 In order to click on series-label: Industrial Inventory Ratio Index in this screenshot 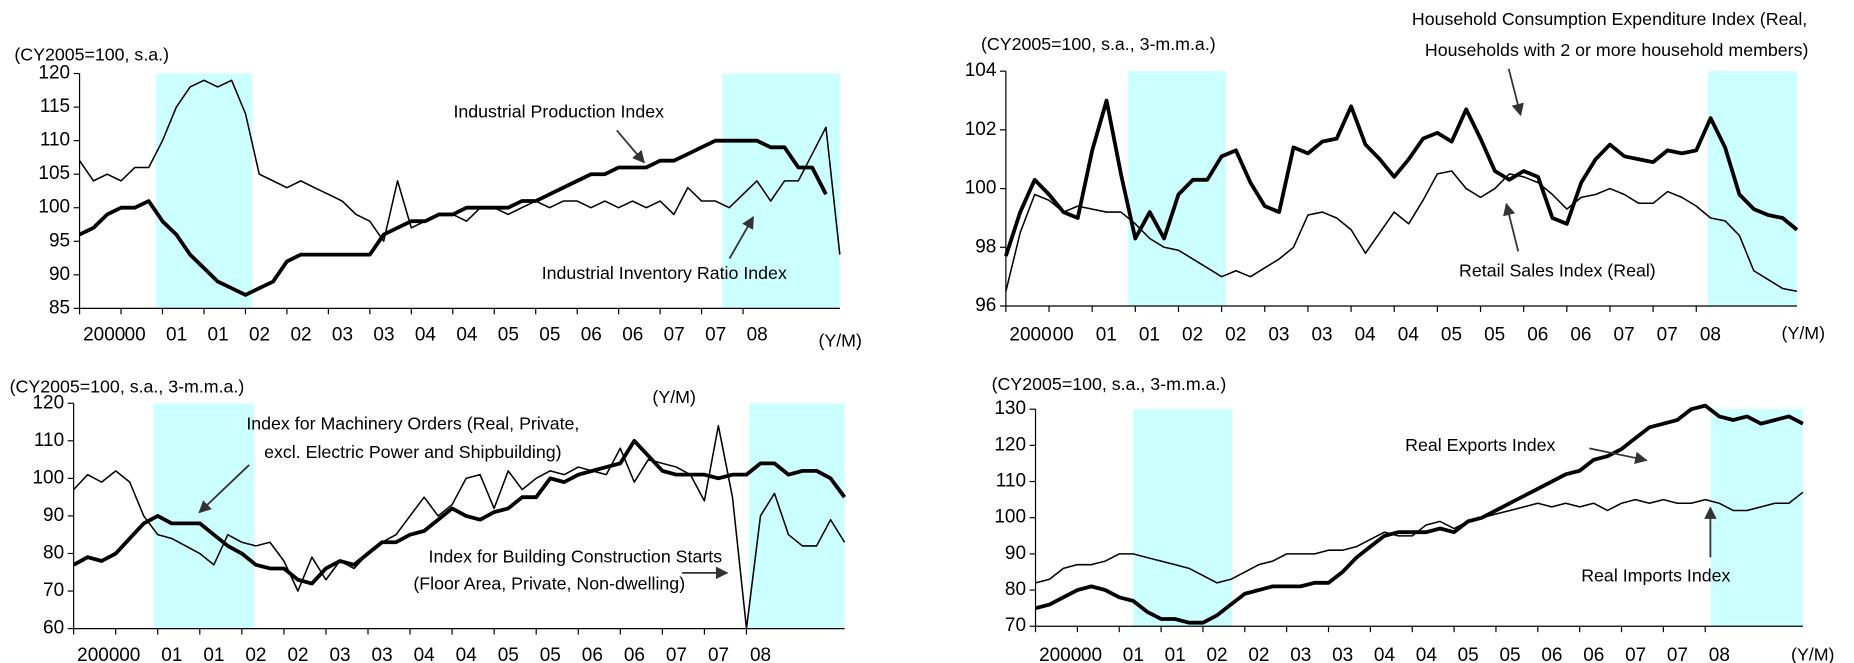, I will do `click(664, 273)`.